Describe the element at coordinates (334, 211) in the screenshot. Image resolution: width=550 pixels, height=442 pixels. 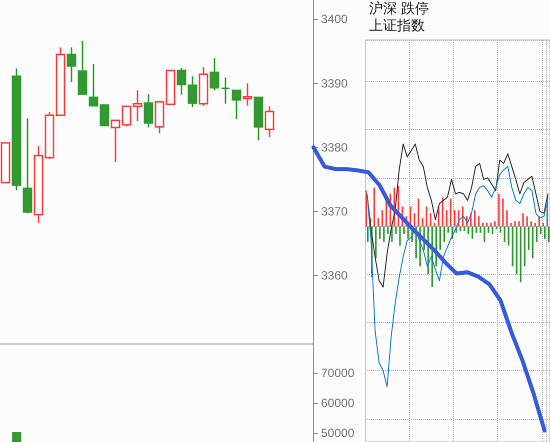
I see `y-tick-label: 3370` at that location.